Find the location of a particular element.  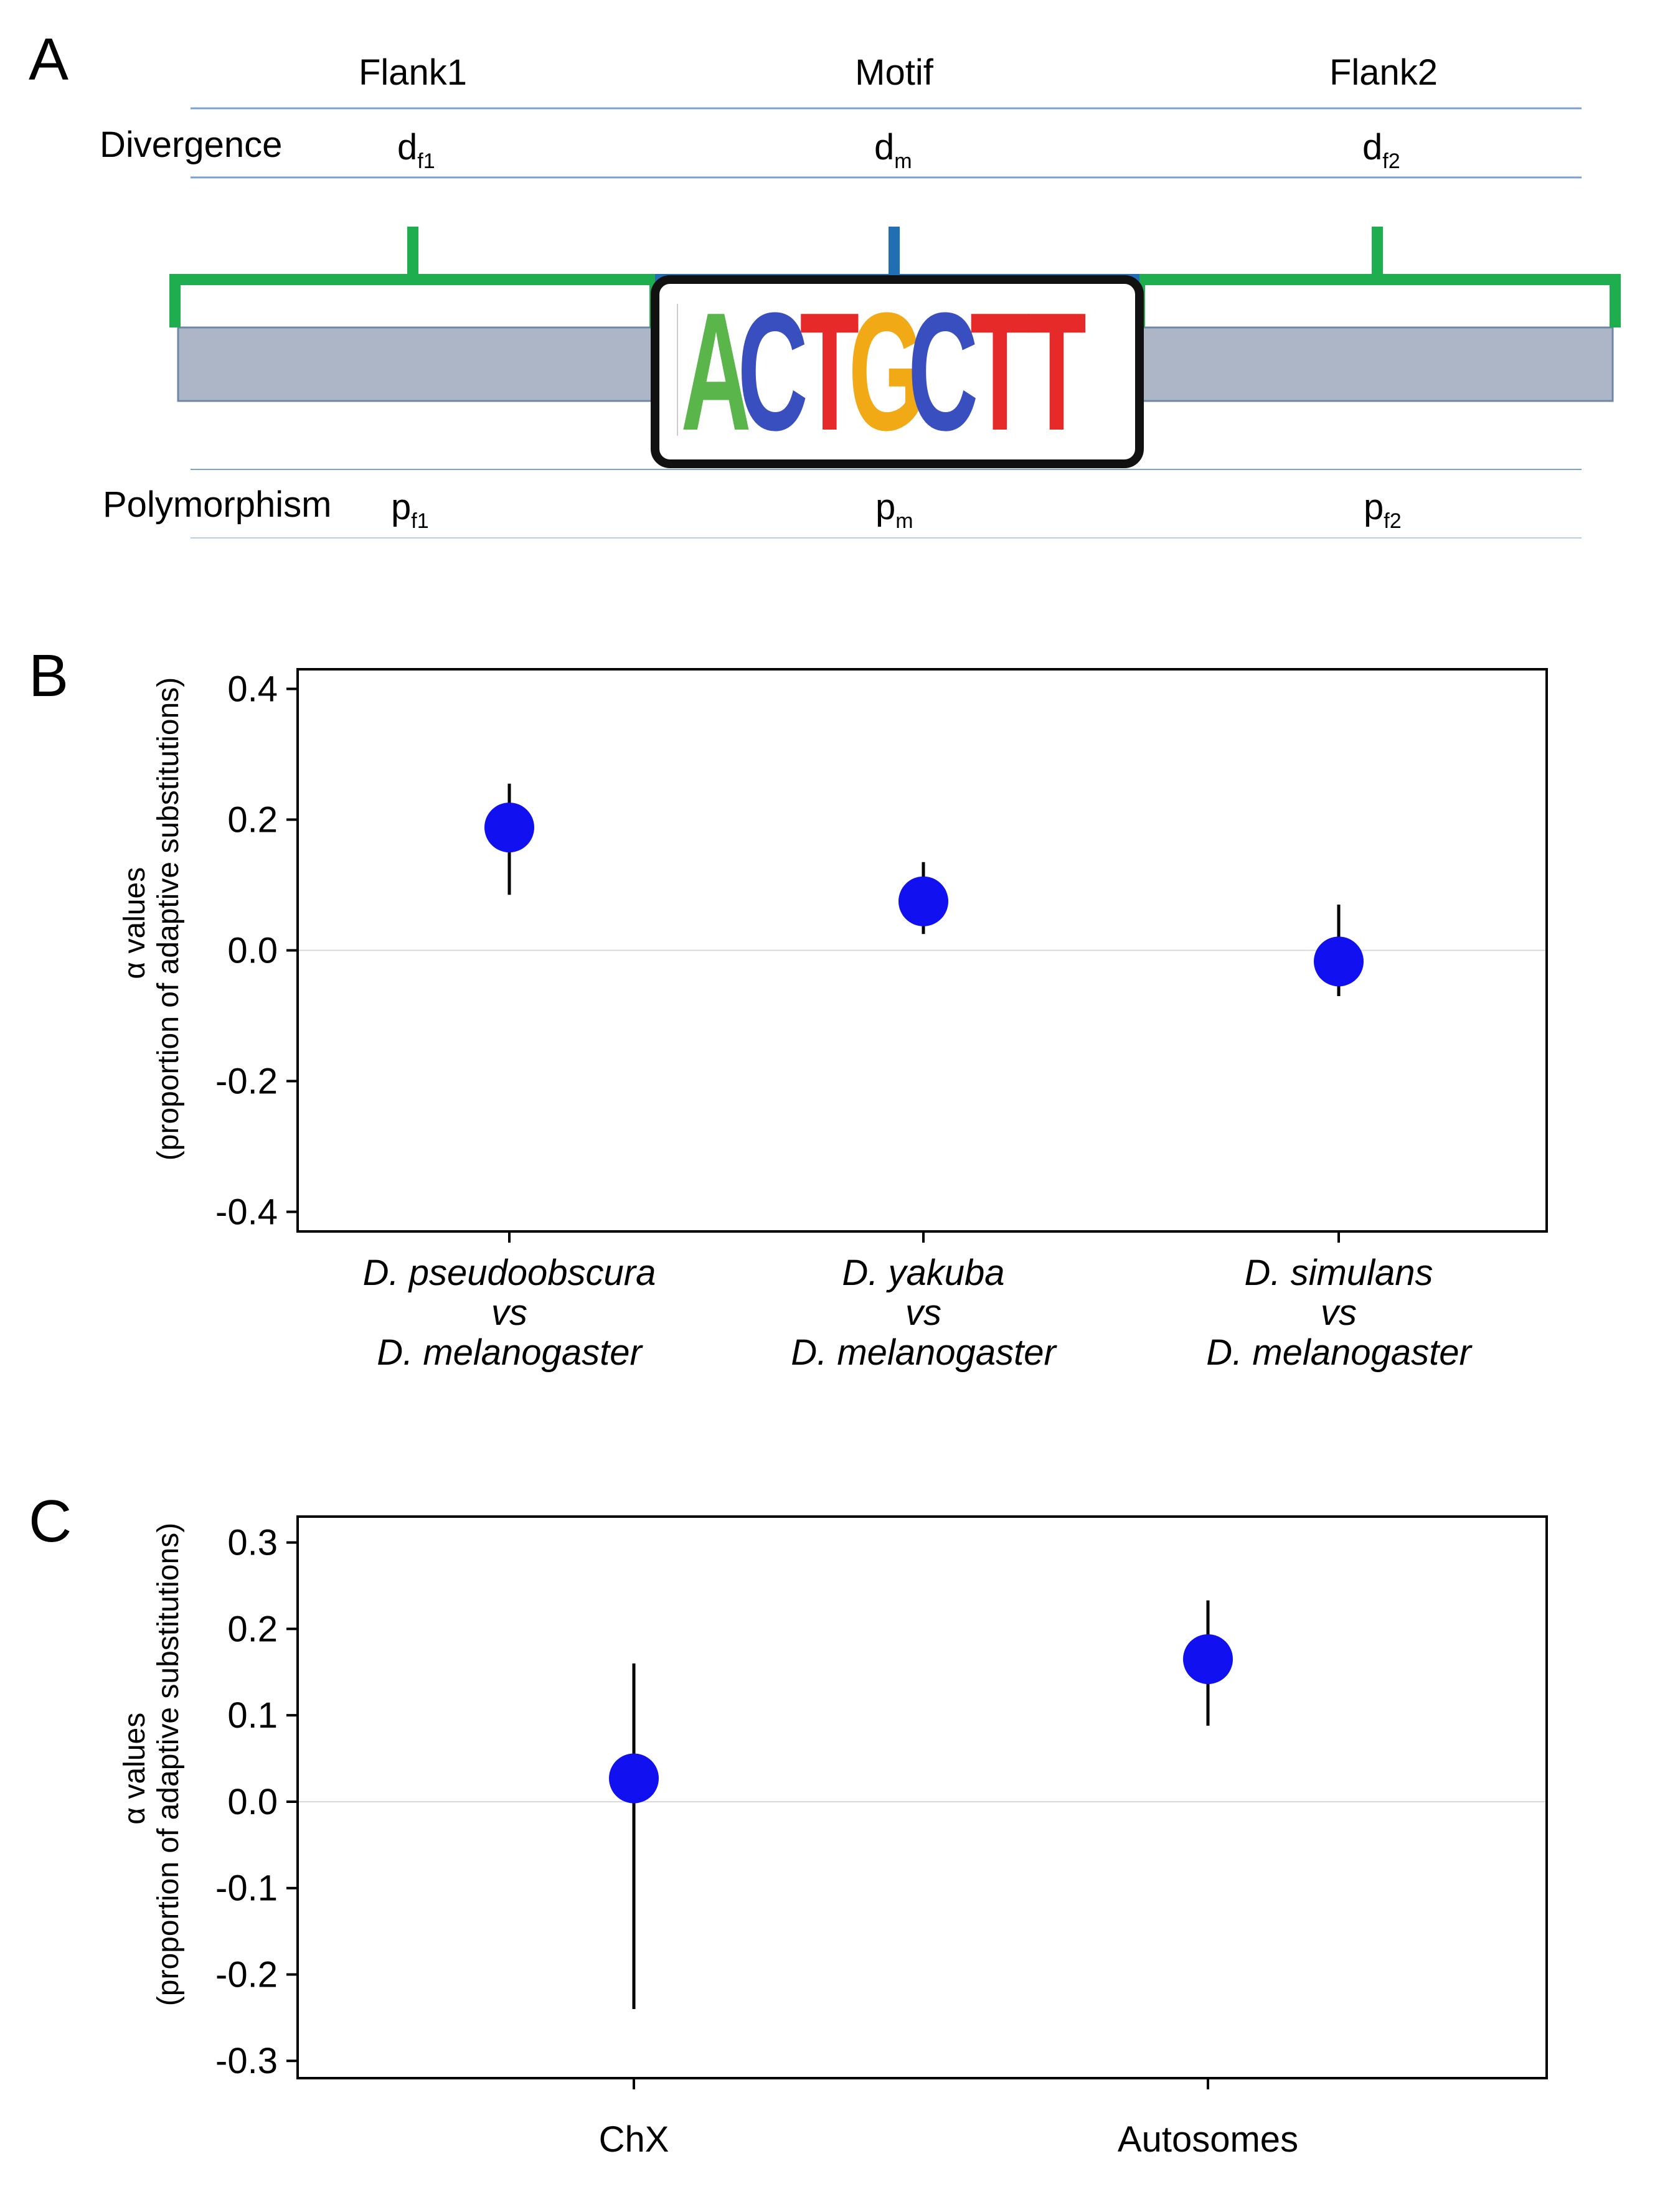

divergence-flank1: df1 is located at coordinates (416, 150).